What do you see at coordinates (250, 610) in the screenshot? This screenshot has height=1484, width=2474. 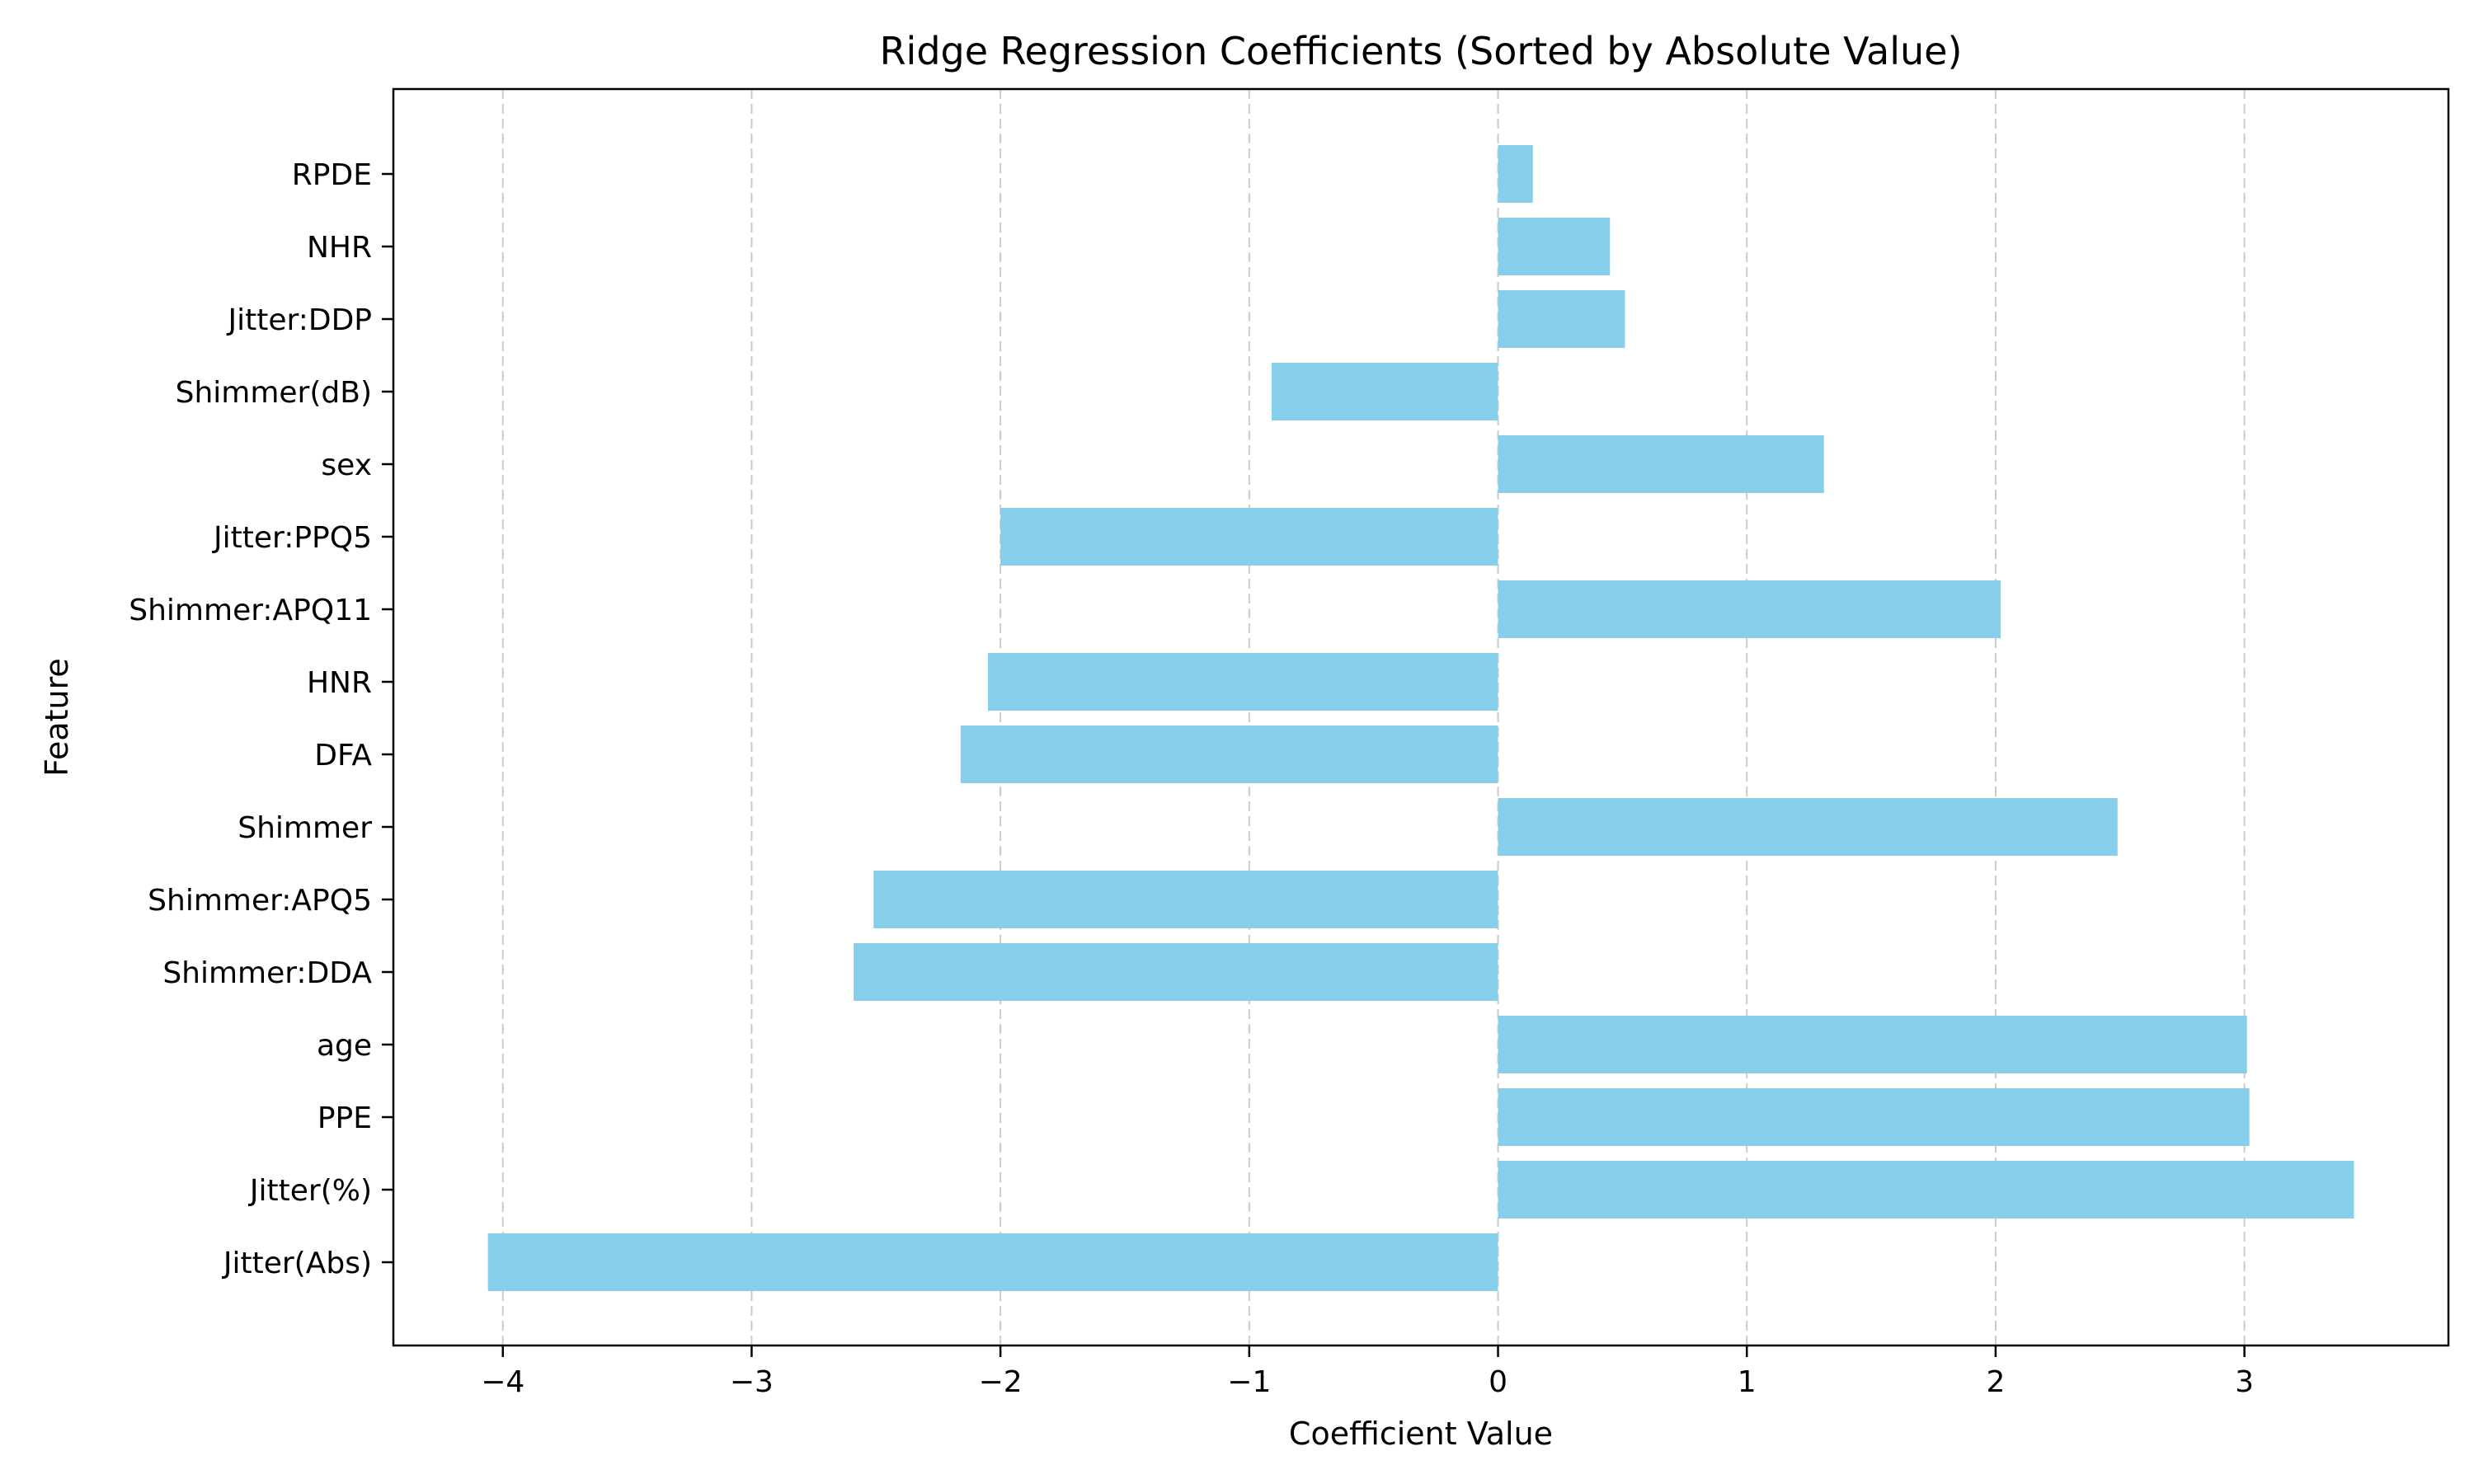 I see `y-tick-label: Shimmer:APQ11` at bounding box center [250, 610].